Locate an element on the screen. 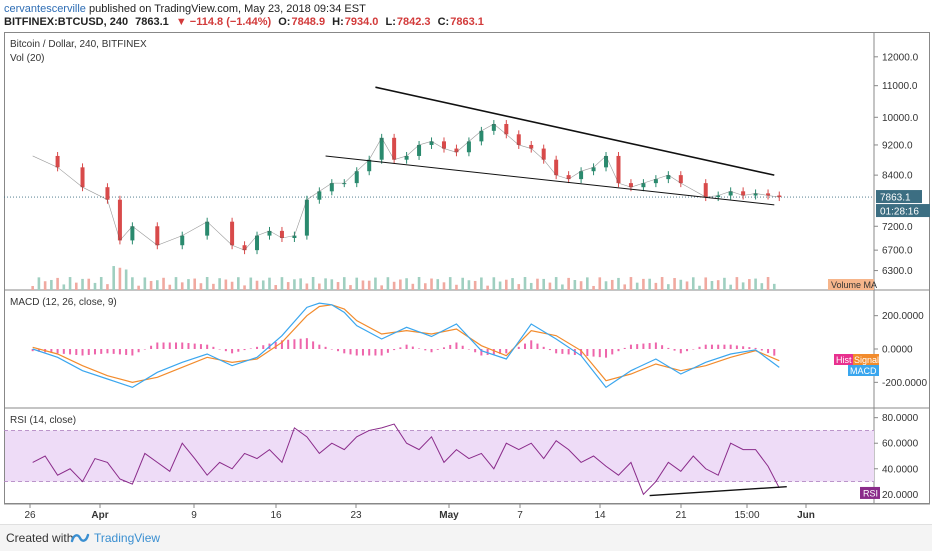 The width and height of the screenshot is (932, 551). macd-hist-tag is located at coordinates (844, 359).